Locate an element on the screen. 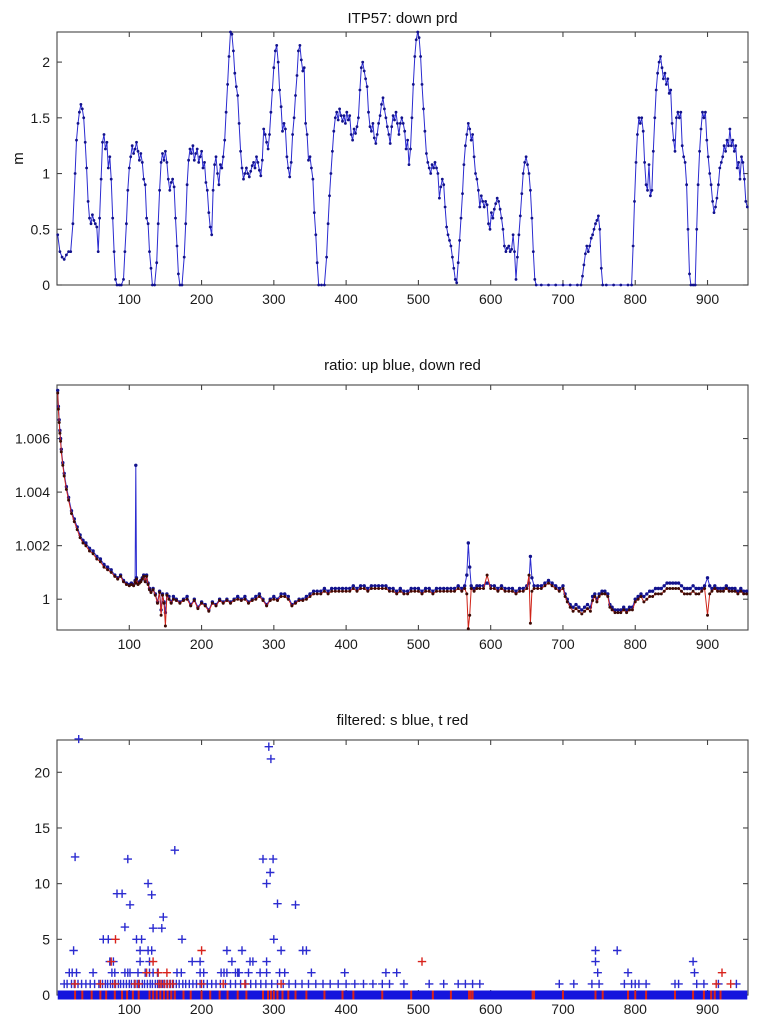 This screenshot has width=765, height=1024. y-tick-label: 0.5 is located at coordinates (41, 229).